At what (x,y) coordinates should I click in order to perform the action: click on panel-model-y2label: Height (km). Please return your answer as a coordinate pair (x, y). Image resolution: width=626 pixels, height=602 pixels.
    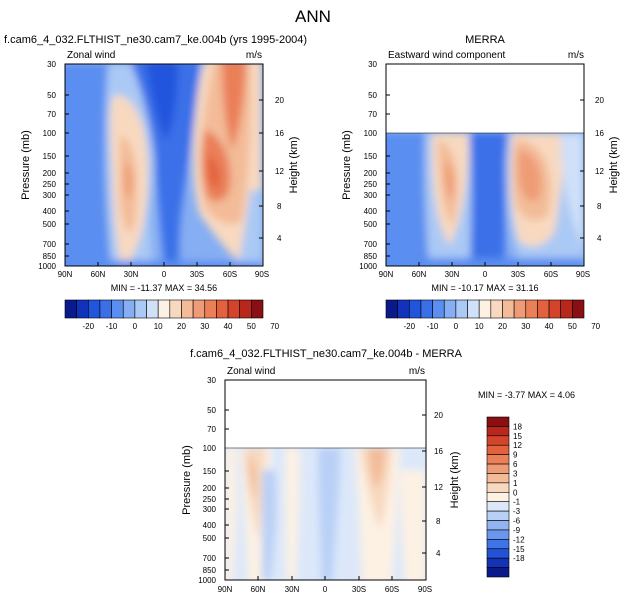
    Looking at the image, I should click on (294, 165).